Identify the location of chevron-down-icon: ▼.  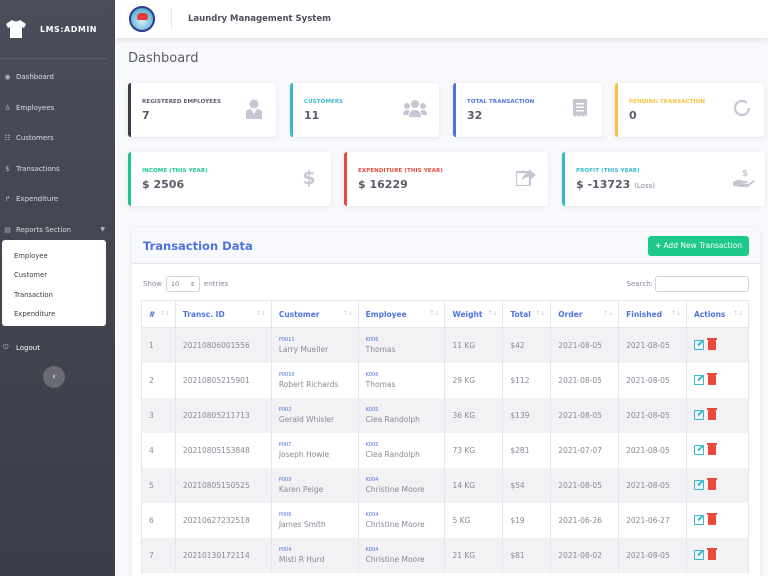
(102, 230).